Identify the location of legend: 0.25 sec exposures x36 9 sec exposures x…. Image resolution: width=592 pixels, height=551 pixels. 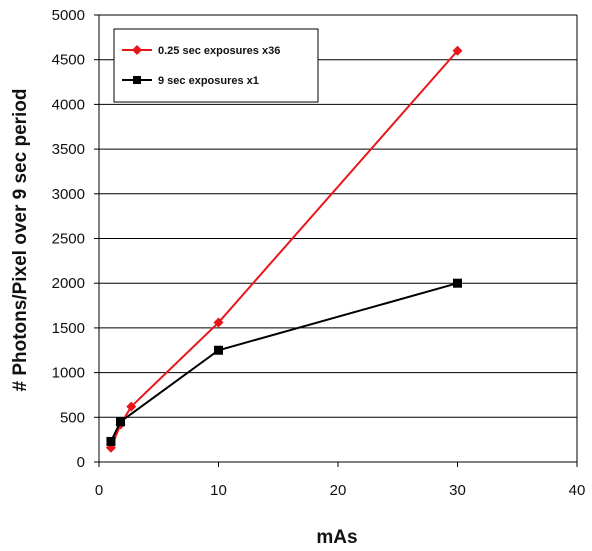
(216, 65).